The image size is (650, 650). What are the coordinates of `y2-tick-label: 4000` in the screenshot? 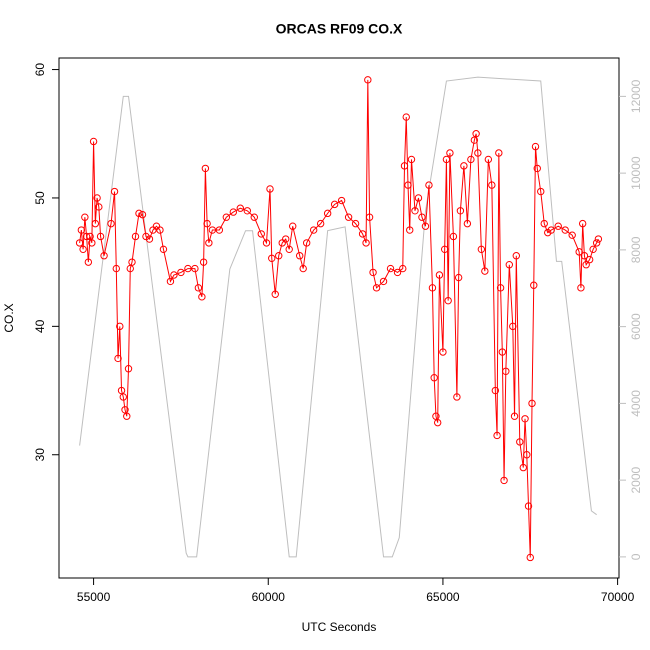 It's located at (636, 403).